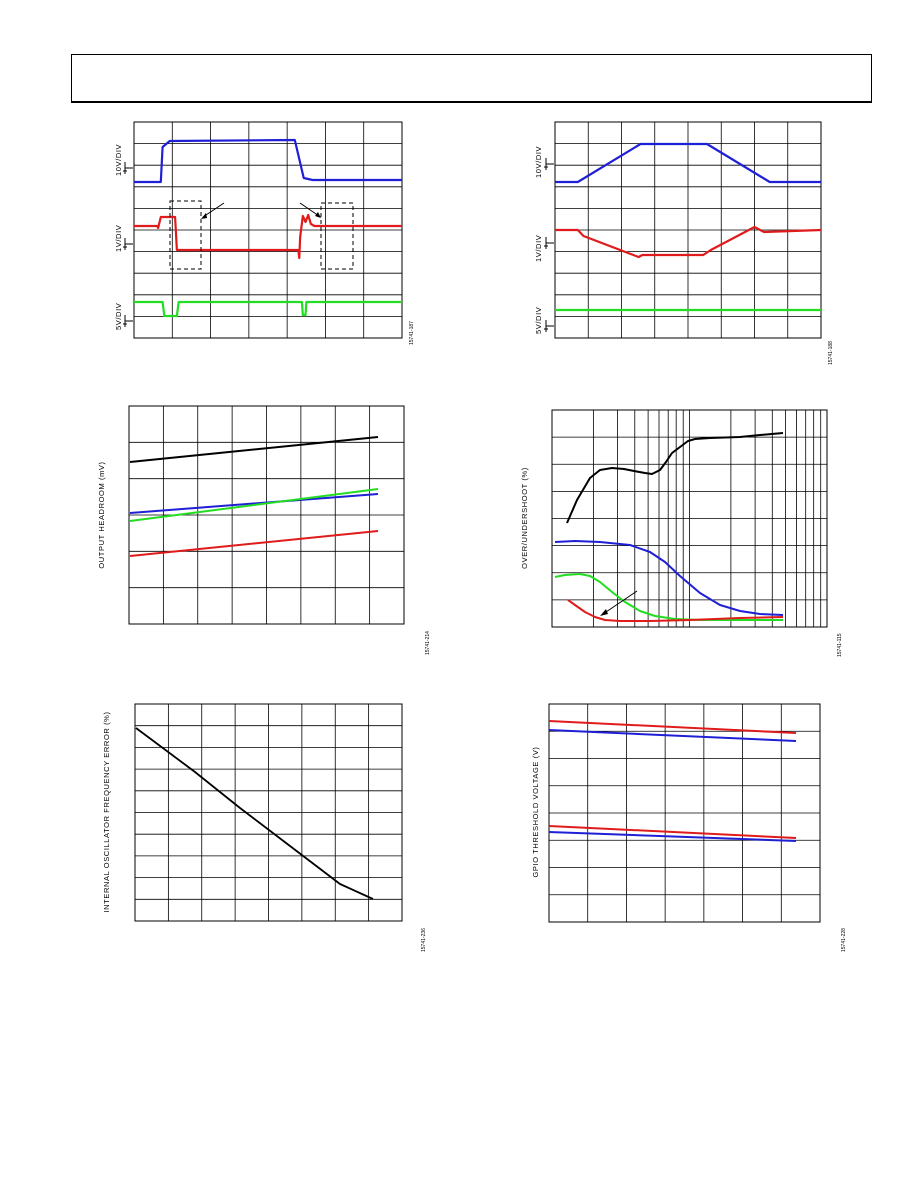 The image size is (918, 1188). I want to click on scope-1-series, so click(268, 228).